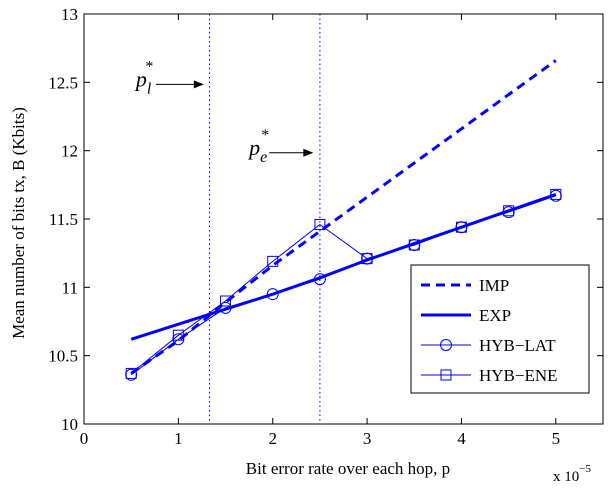 This screenshot has width=608, height=492. What do you see at coordinates (272, 438) in the screenshot?
I see `x-tick-label: 2` at bounding box center [272, 438].